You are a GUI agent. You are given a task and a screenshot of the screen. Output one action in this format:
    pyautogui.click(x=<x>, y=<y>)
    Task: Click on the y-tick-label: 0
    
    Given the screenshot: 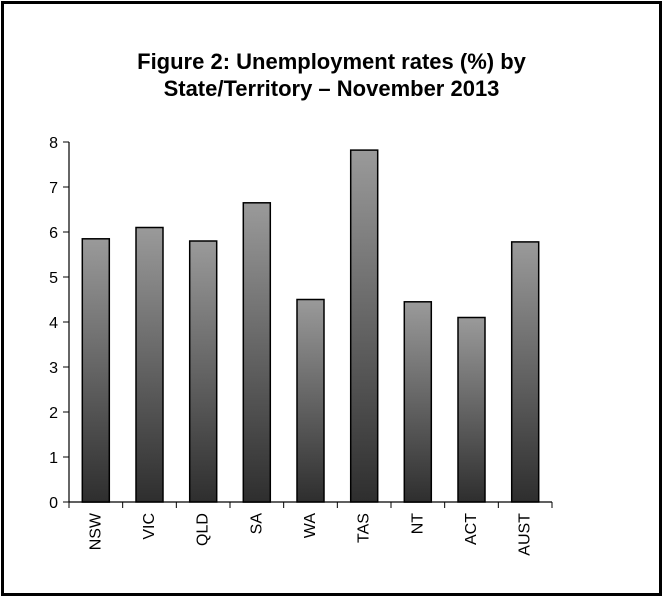 What is the action you would take?
    pyautogui.click(x=53, y=503)
    